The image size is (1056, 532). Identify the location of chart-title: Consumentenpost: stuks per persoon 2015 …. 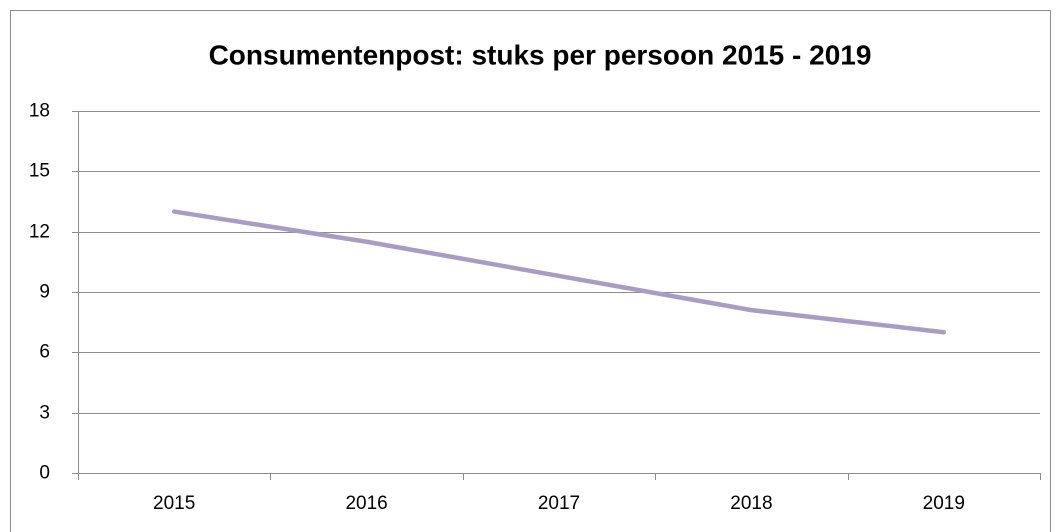
(540, 54).